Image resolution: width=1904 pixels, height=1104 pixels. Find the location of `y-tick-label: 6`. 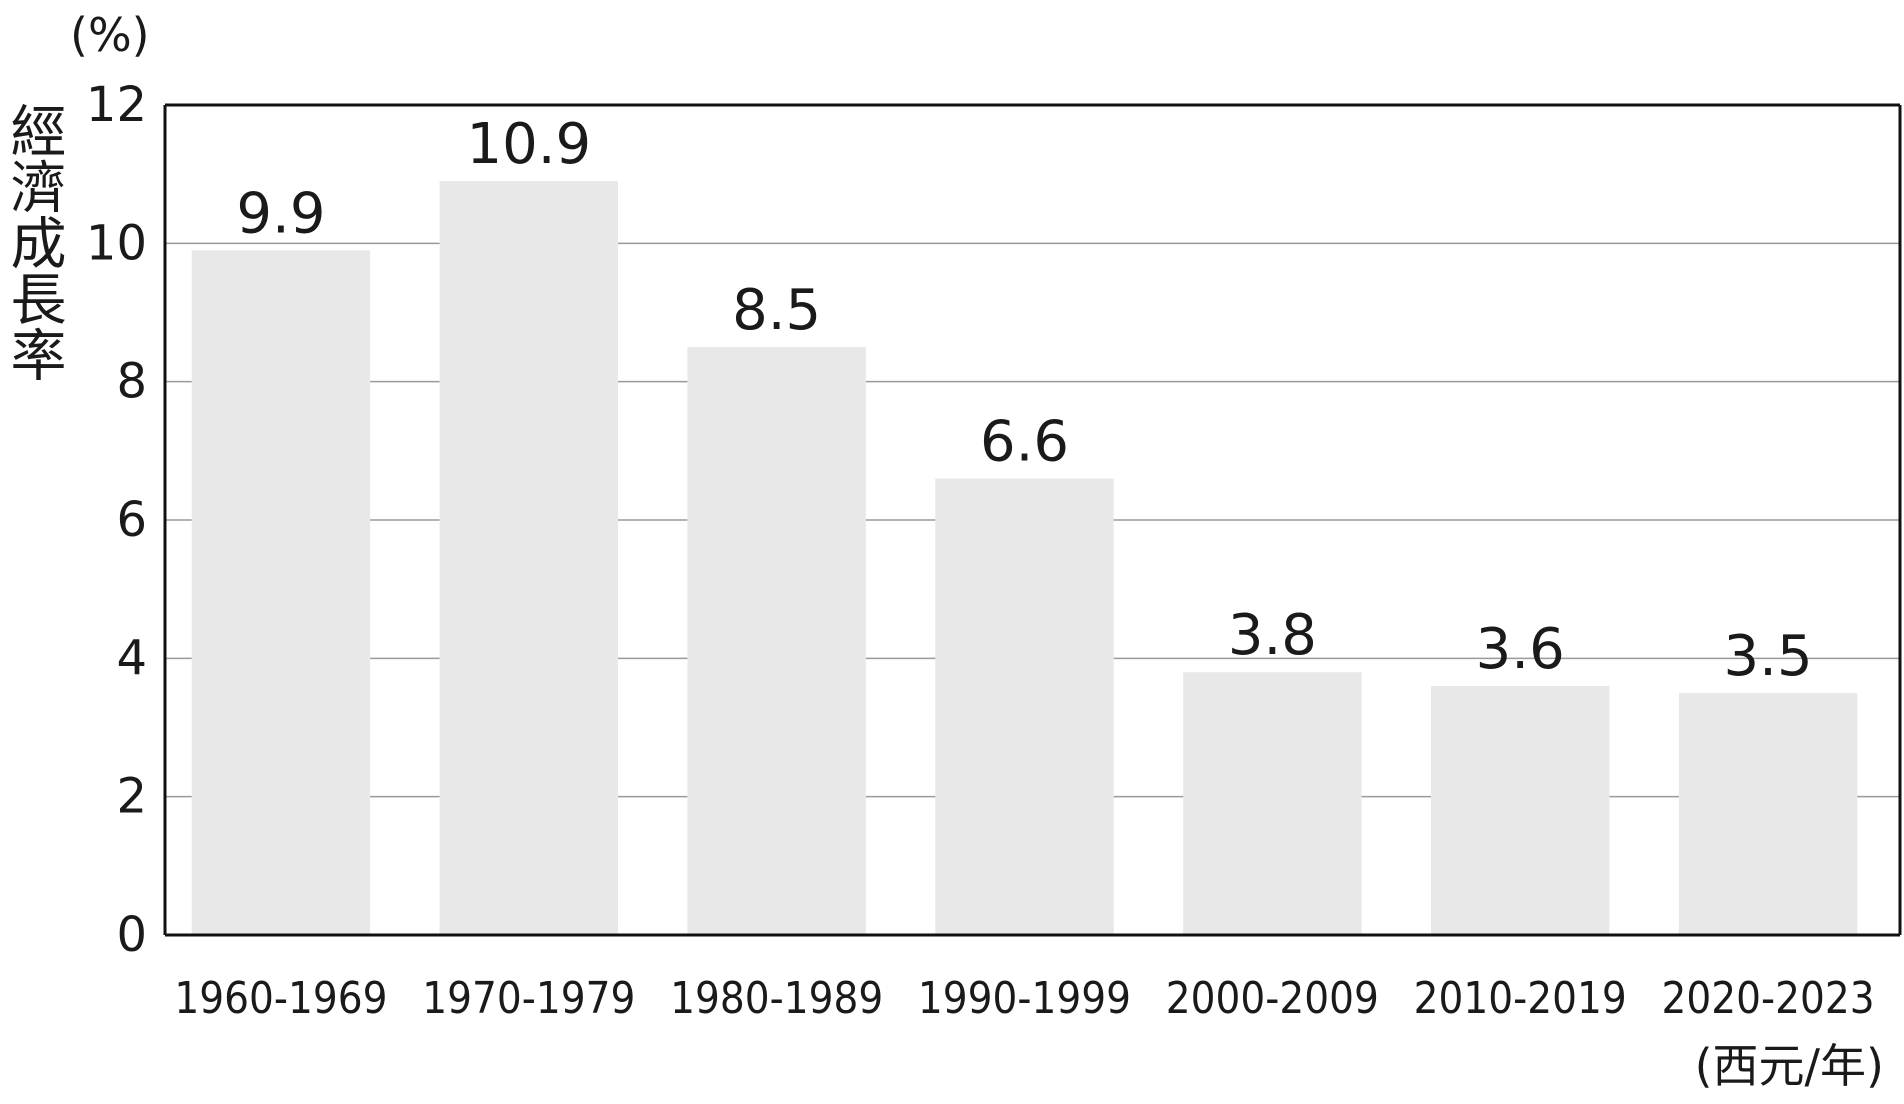

y-tick-label: 6 is located at coordinates (131, 520).